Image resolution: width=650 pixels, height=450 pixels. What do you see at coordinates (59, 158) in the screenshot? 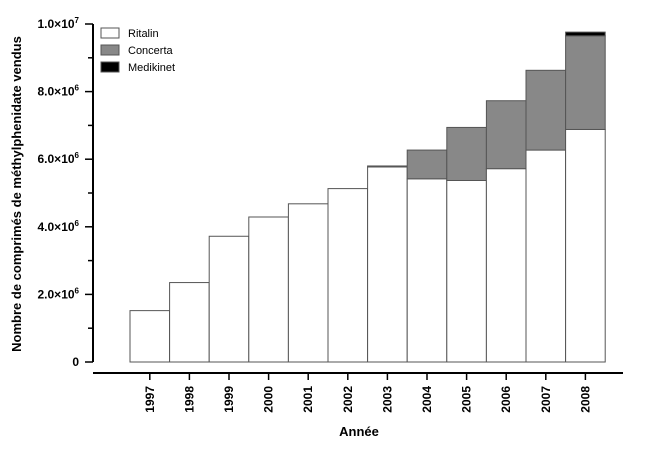
I see `y-tick-label: 6.0×10⁶` at bounding box center [59, 158].